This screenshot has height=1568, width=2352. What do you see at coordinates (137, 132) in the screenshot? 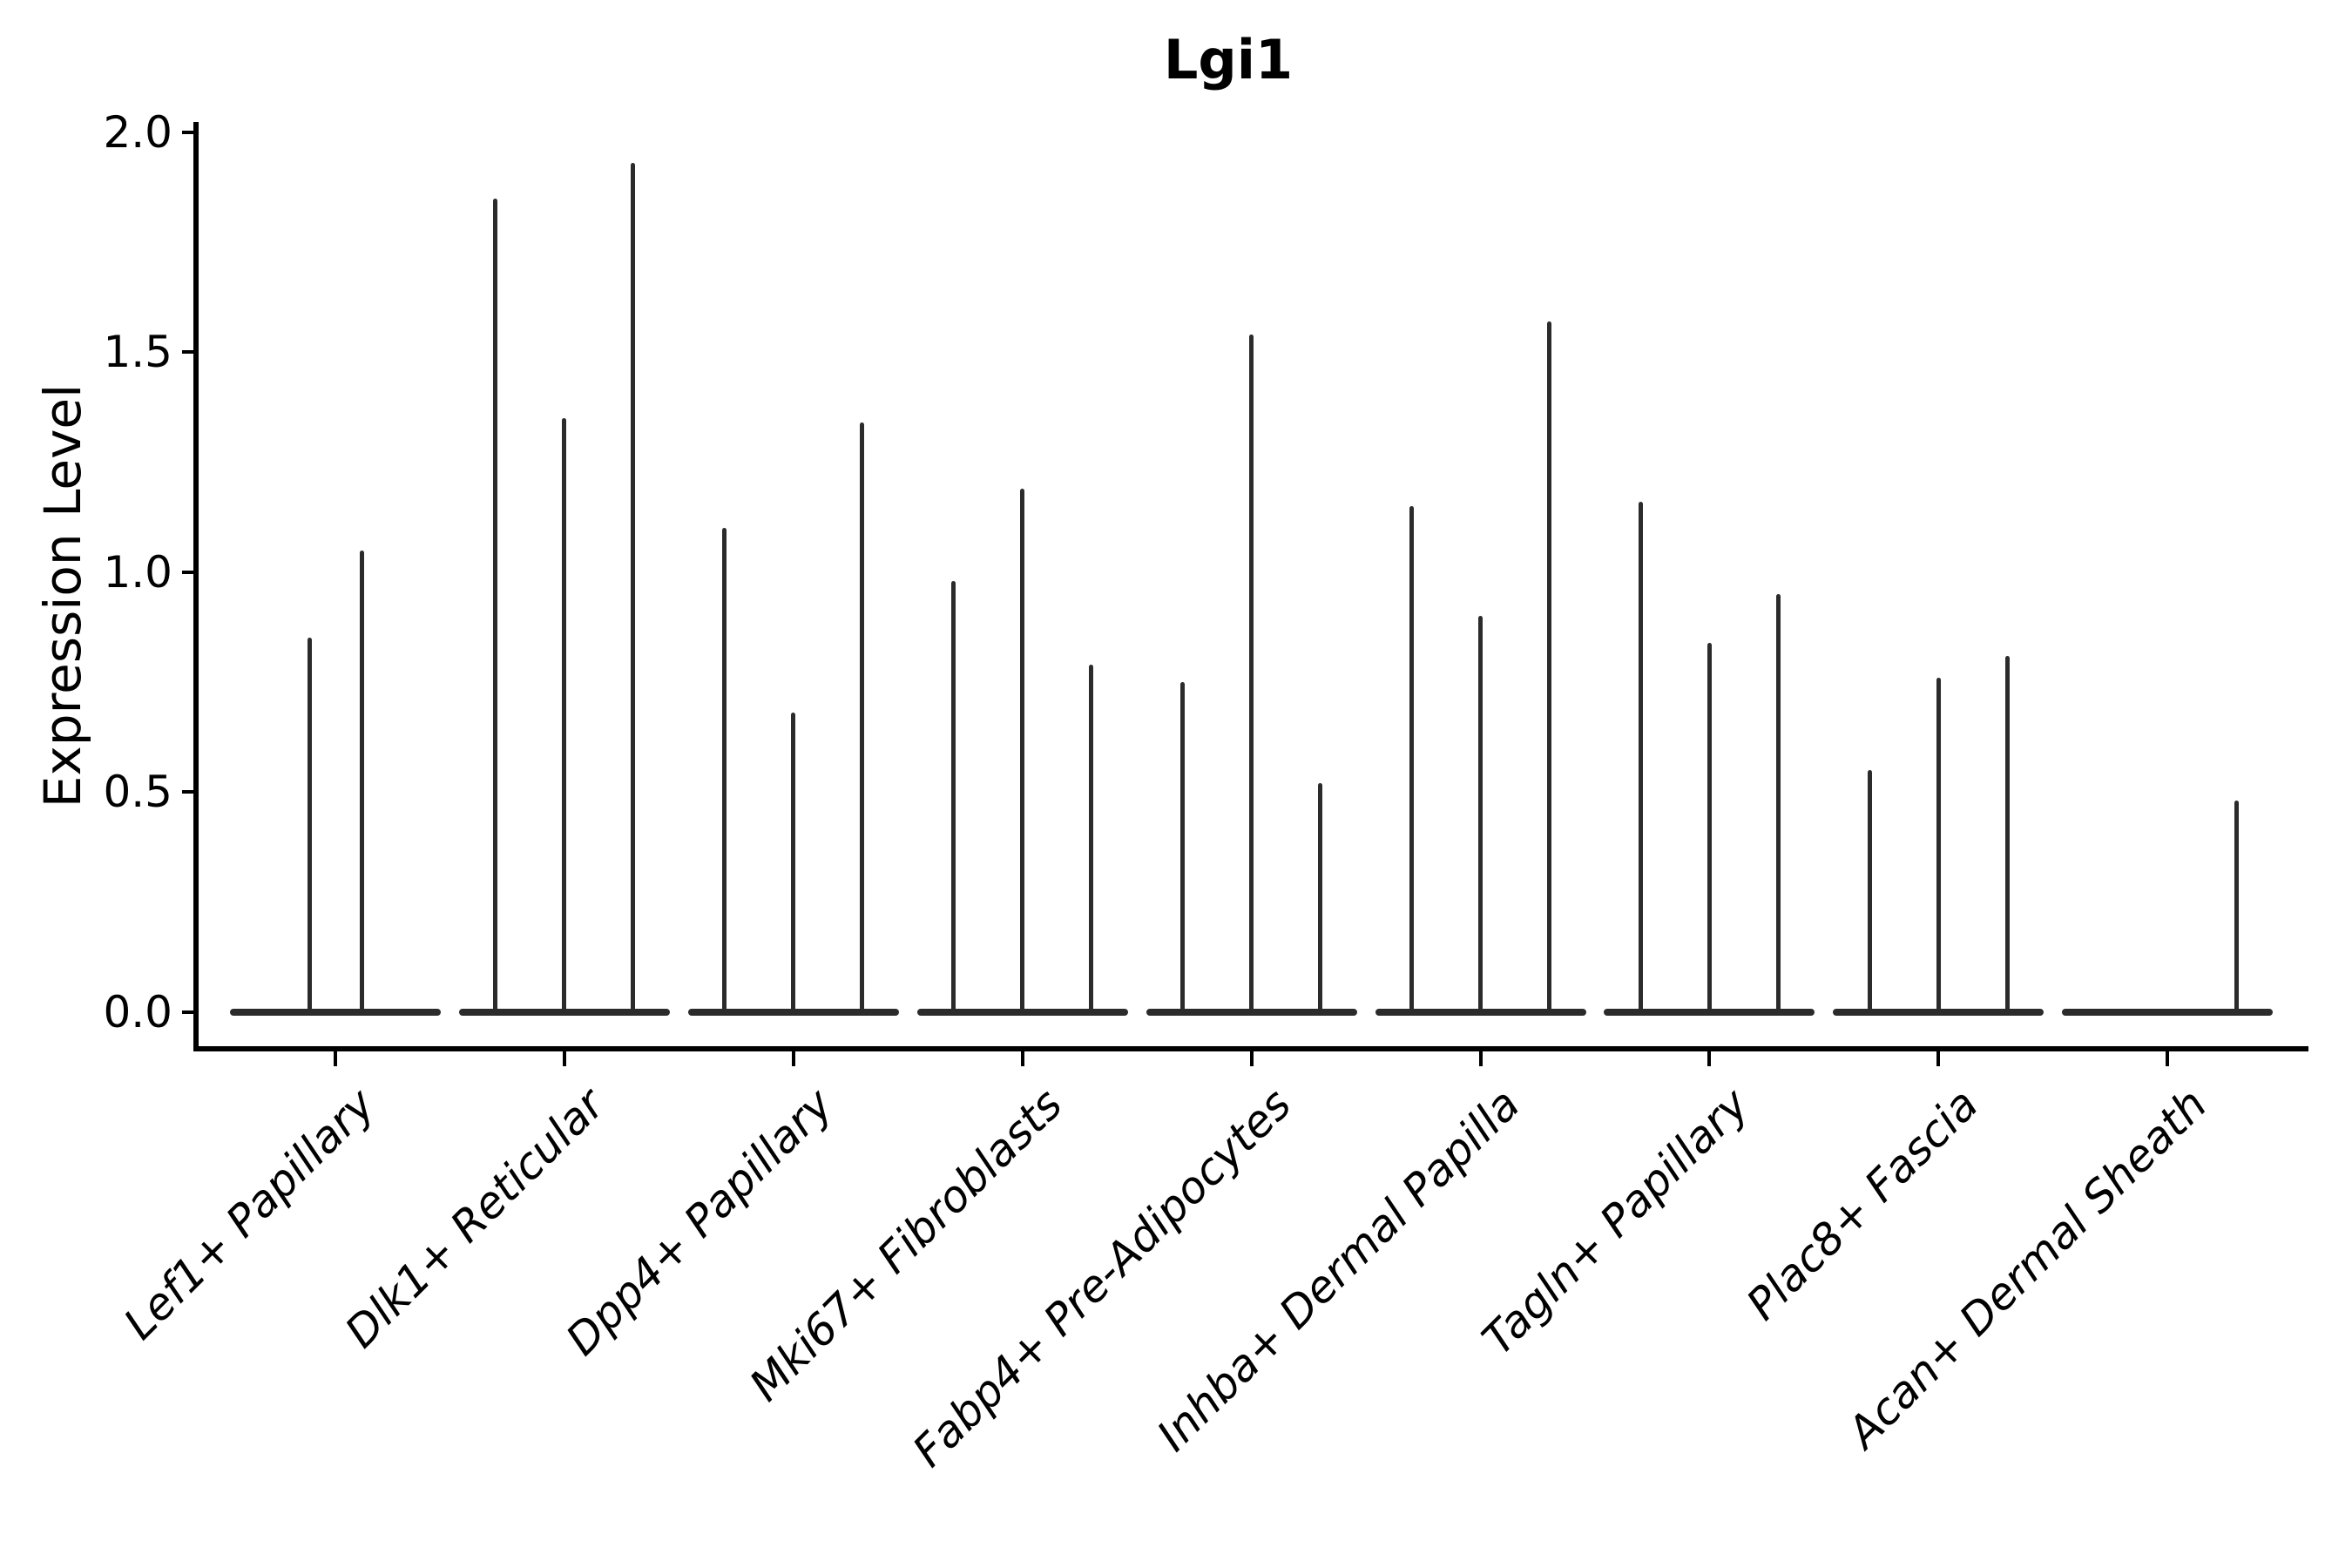
I see `y-tick-label: 2.0` at bounding box center [137, 132].